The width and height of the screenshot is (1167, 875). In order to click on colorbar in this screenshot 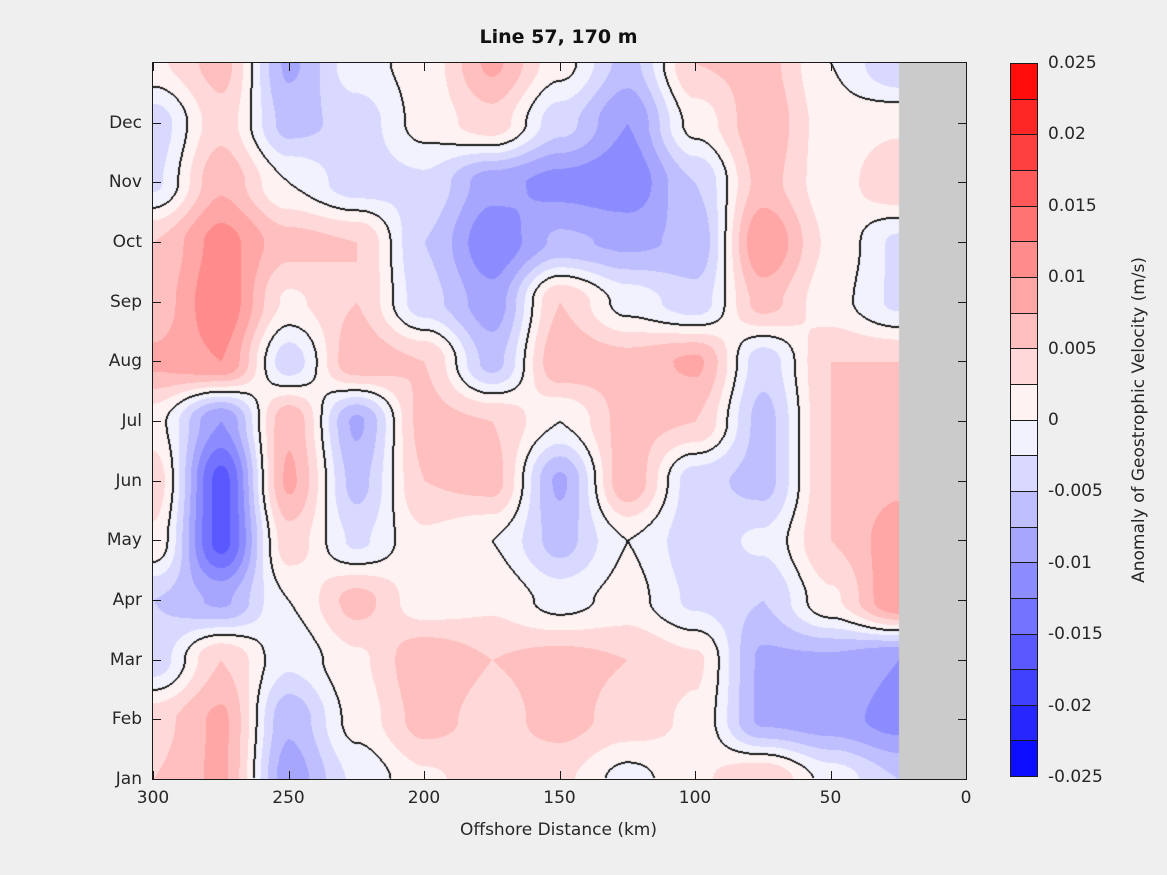, I will do `click(1024, 420)`.